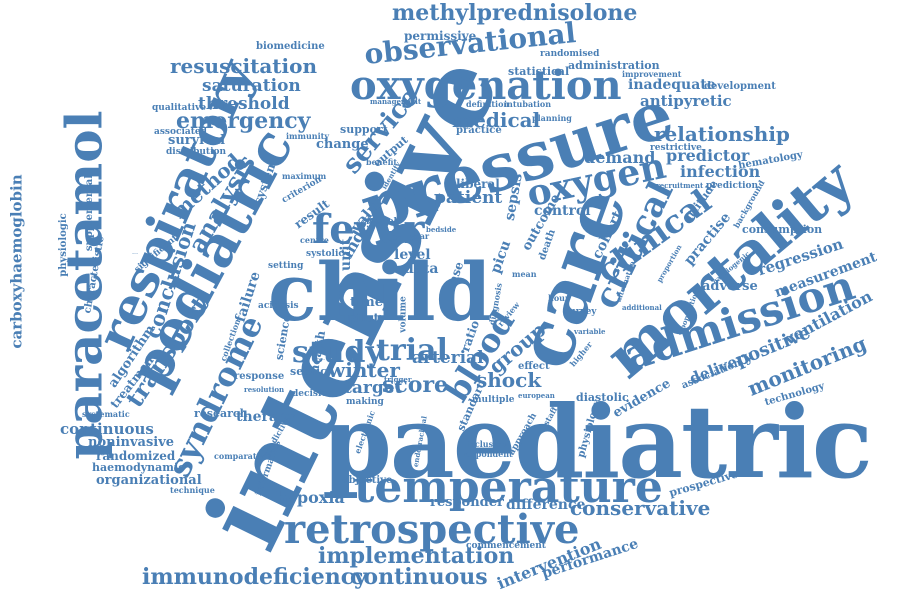 The height and width of the screenshot is (592, 900). I want to click on word-survival: survival, so click(197, 140).